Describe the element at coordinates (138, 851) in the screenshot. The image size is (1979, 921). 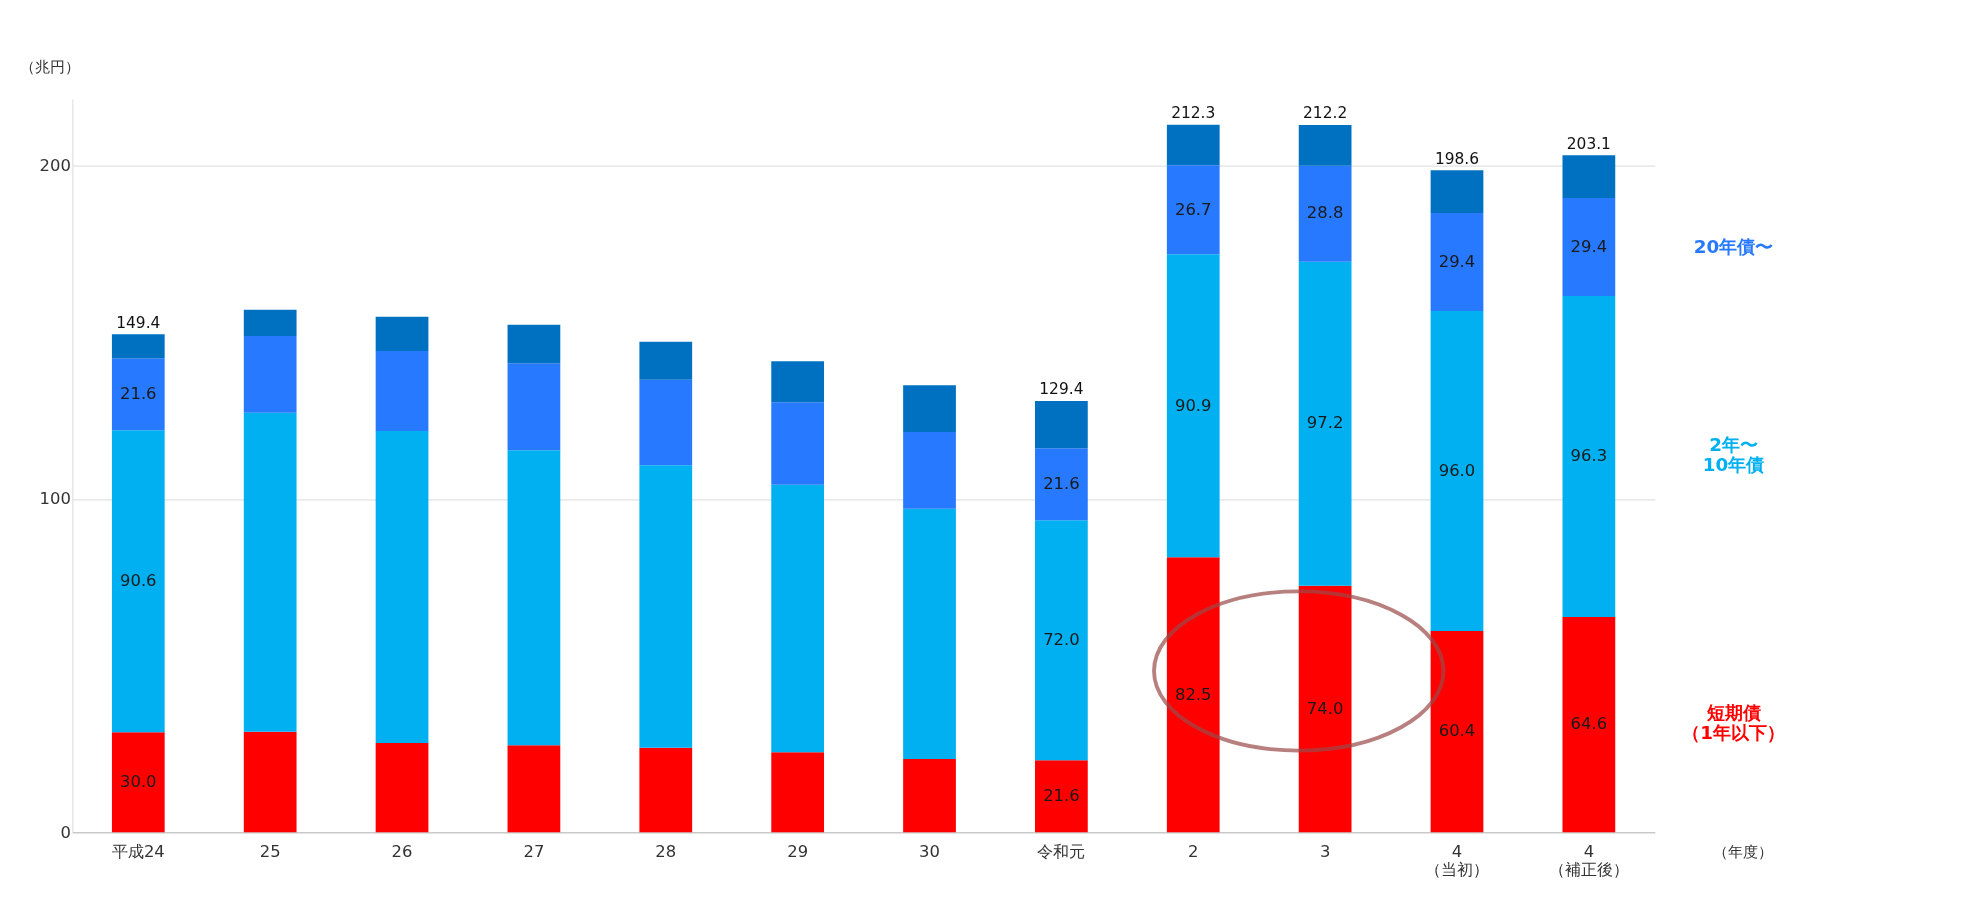
I see `x-tick-label: 平成24` at that location.